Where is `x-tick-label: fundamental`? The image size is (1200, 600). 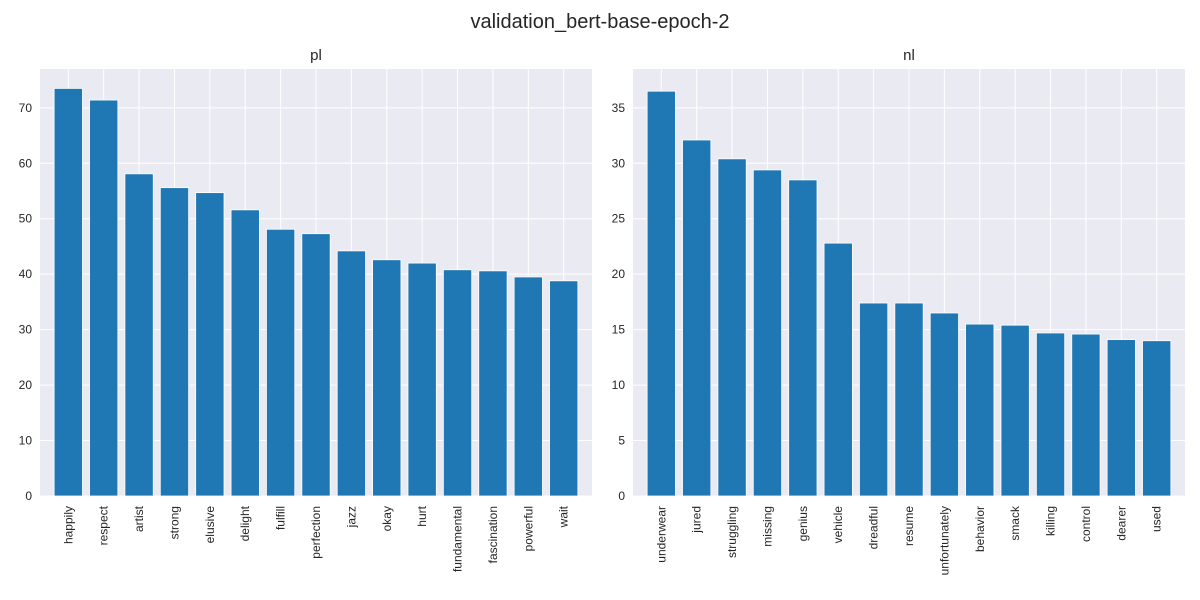
x-tick-label: fundamental is located at coordinates (458, 539).